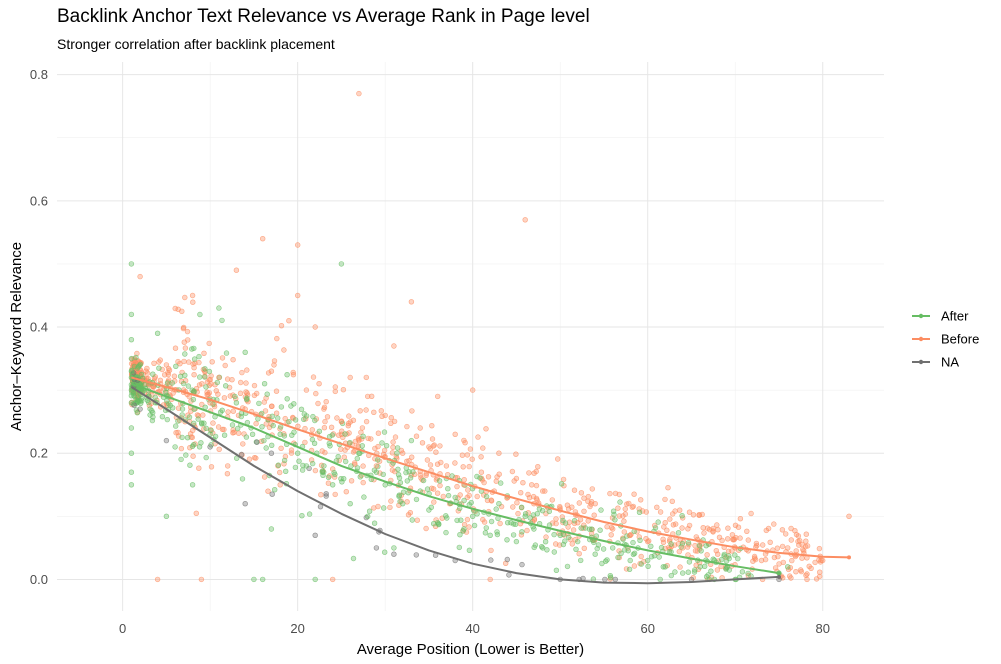 Image resolution: width=1001 pixels, height=664 pixels. I want to click on legend-label: NA, so click(950, 362).